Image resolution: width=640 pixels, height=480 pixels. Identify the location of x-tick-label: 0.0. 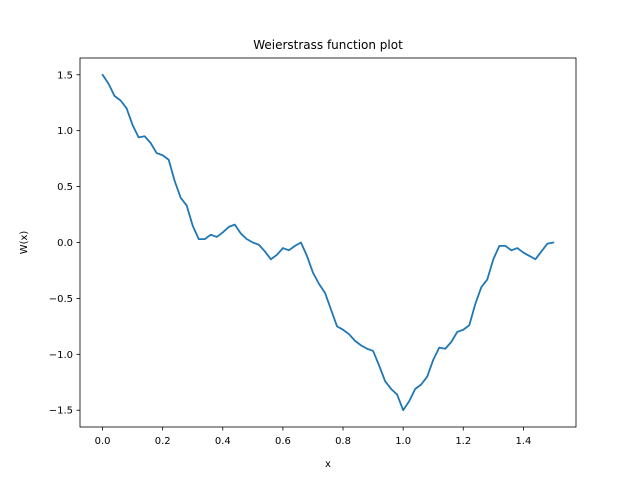
(103, 441).